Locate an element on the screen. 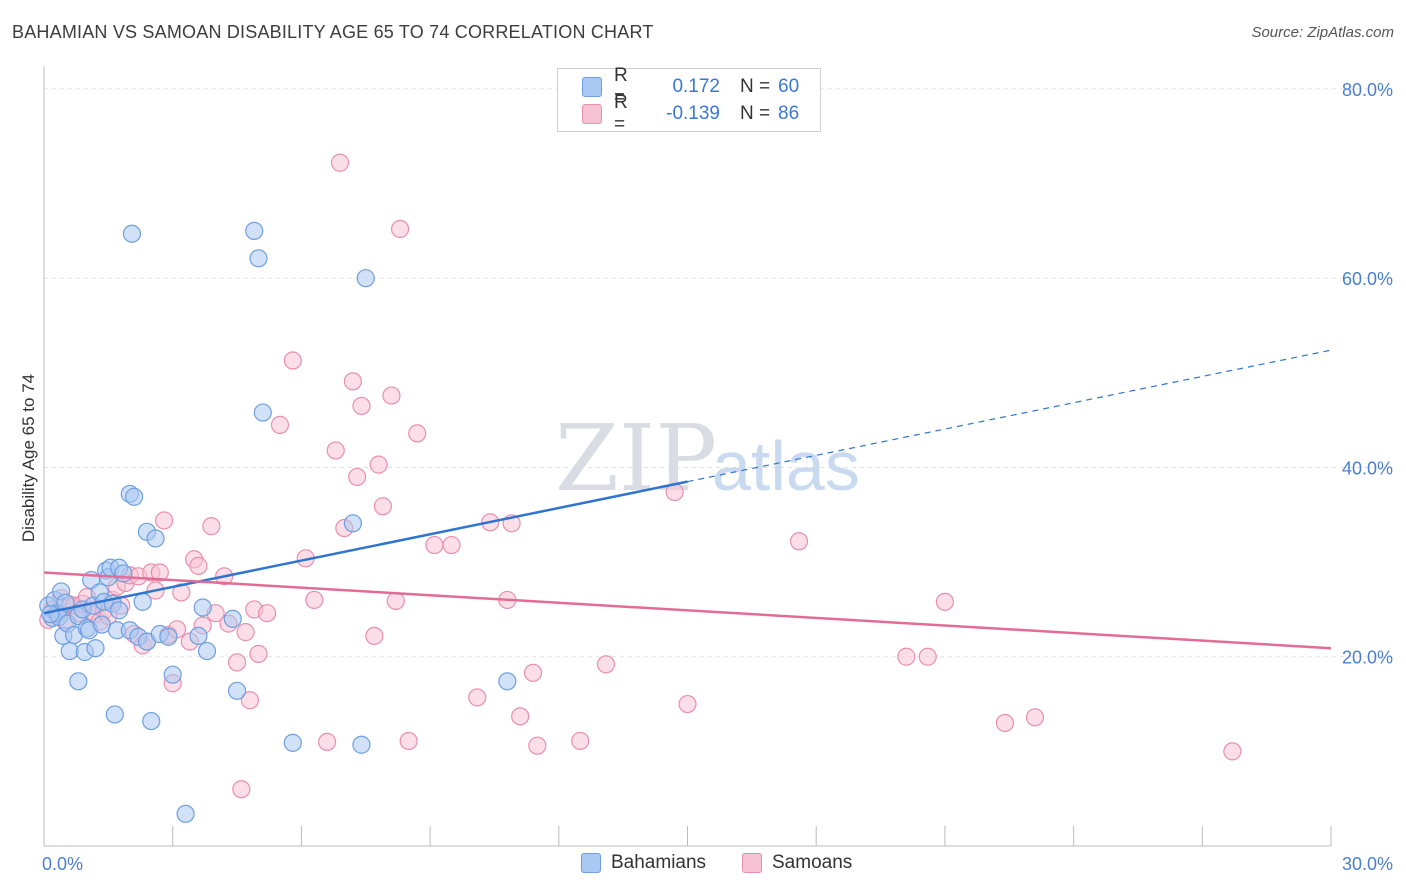 Image resolution: width=1406 pixels, height=892 pixels. bahamians-trendline is located at coordinates (365, 547).